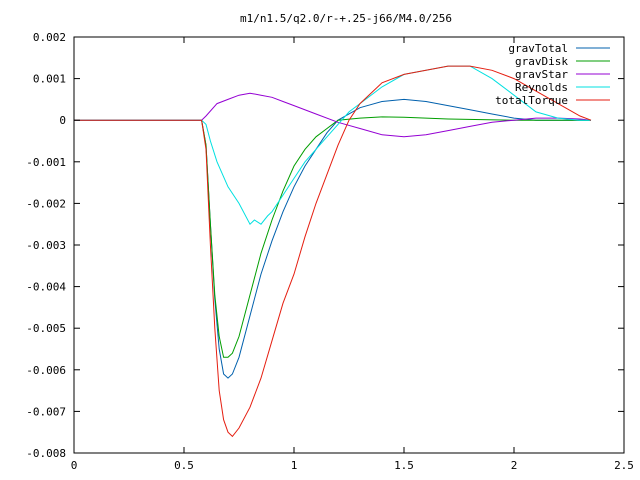  What do you see at coordinates (46, 370) in the screenshot?
I see `y-tick-label: -0.006` at bounding box center [46, 370].